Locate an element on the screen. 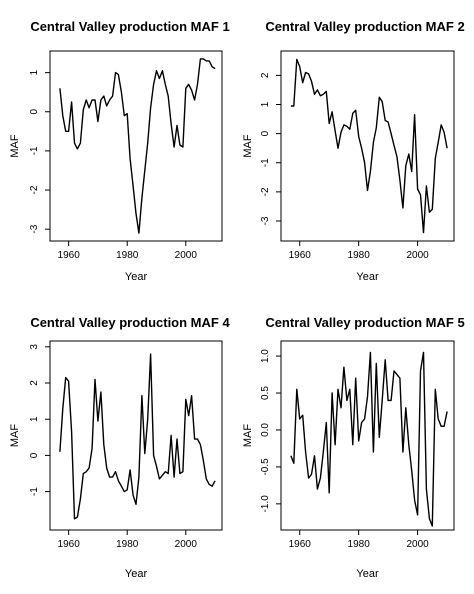 The width and height of the screenshot is (474, 594). y-tick-label: 0.5 is located at coordinates (265, 393).